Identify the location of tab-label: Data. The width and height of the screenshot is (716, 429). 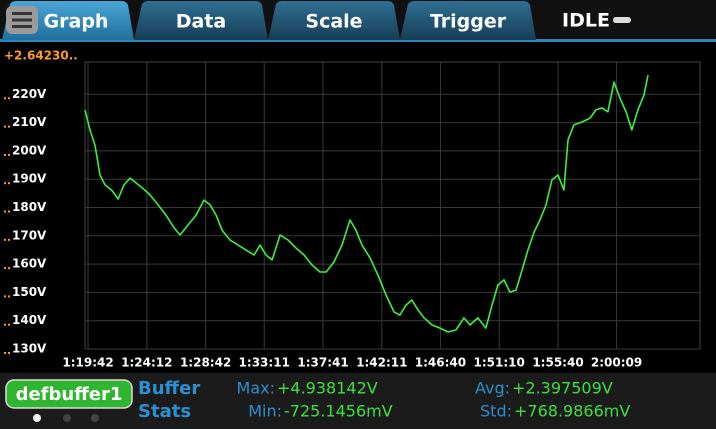
(201, 22).